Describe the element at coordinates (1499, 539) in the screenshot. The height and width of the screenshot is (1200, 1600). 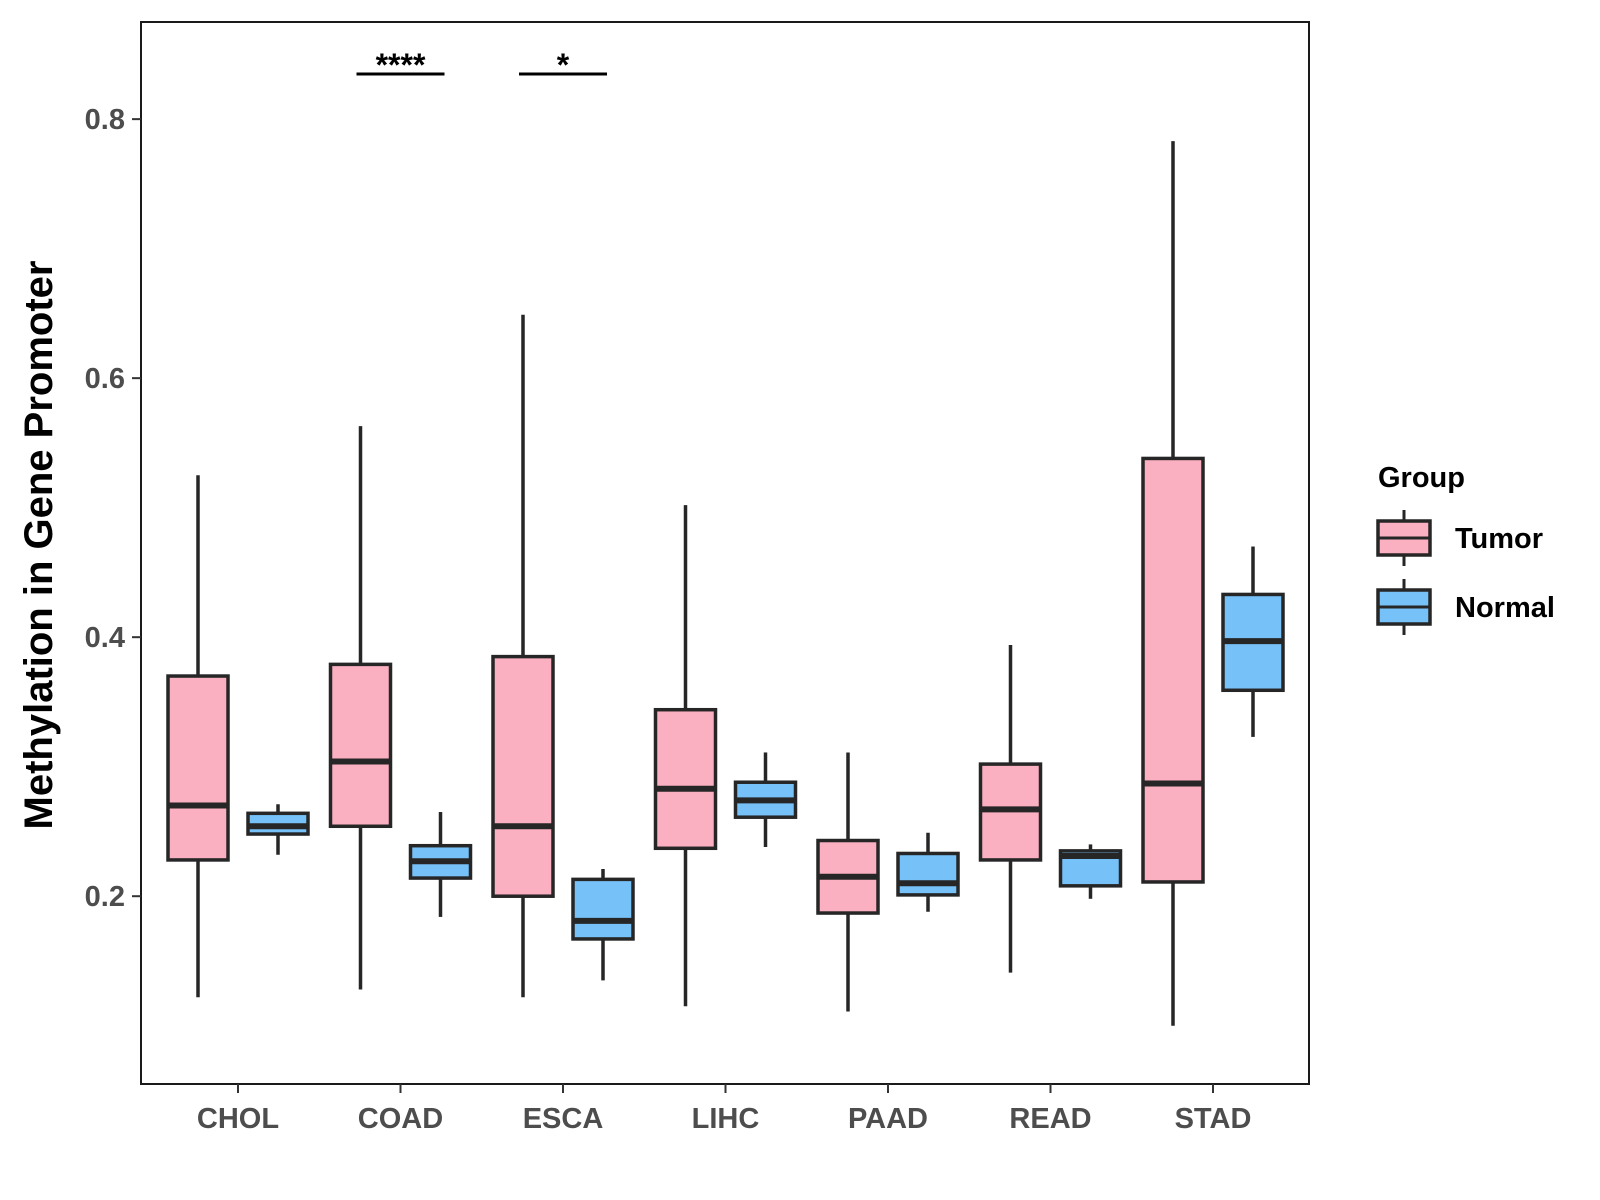
I see `legend-label-tumor: Tumor` at that location.